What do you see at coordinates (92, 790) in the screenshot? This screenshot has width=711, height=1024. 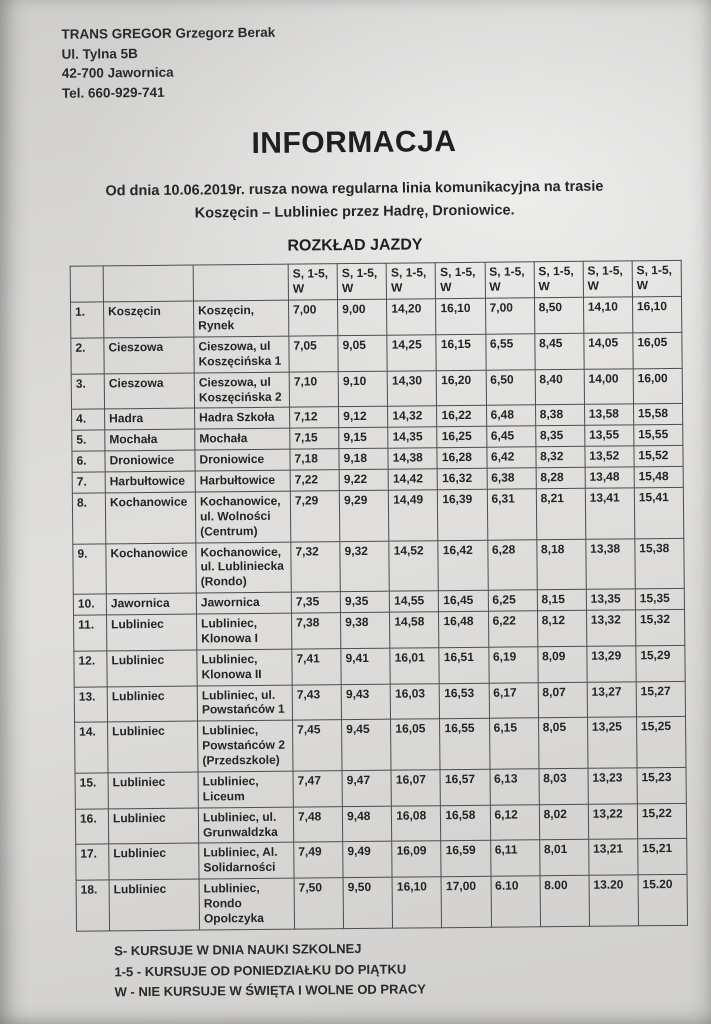 I see `row-number-cell: 15.` at bounding box center [92, 790].